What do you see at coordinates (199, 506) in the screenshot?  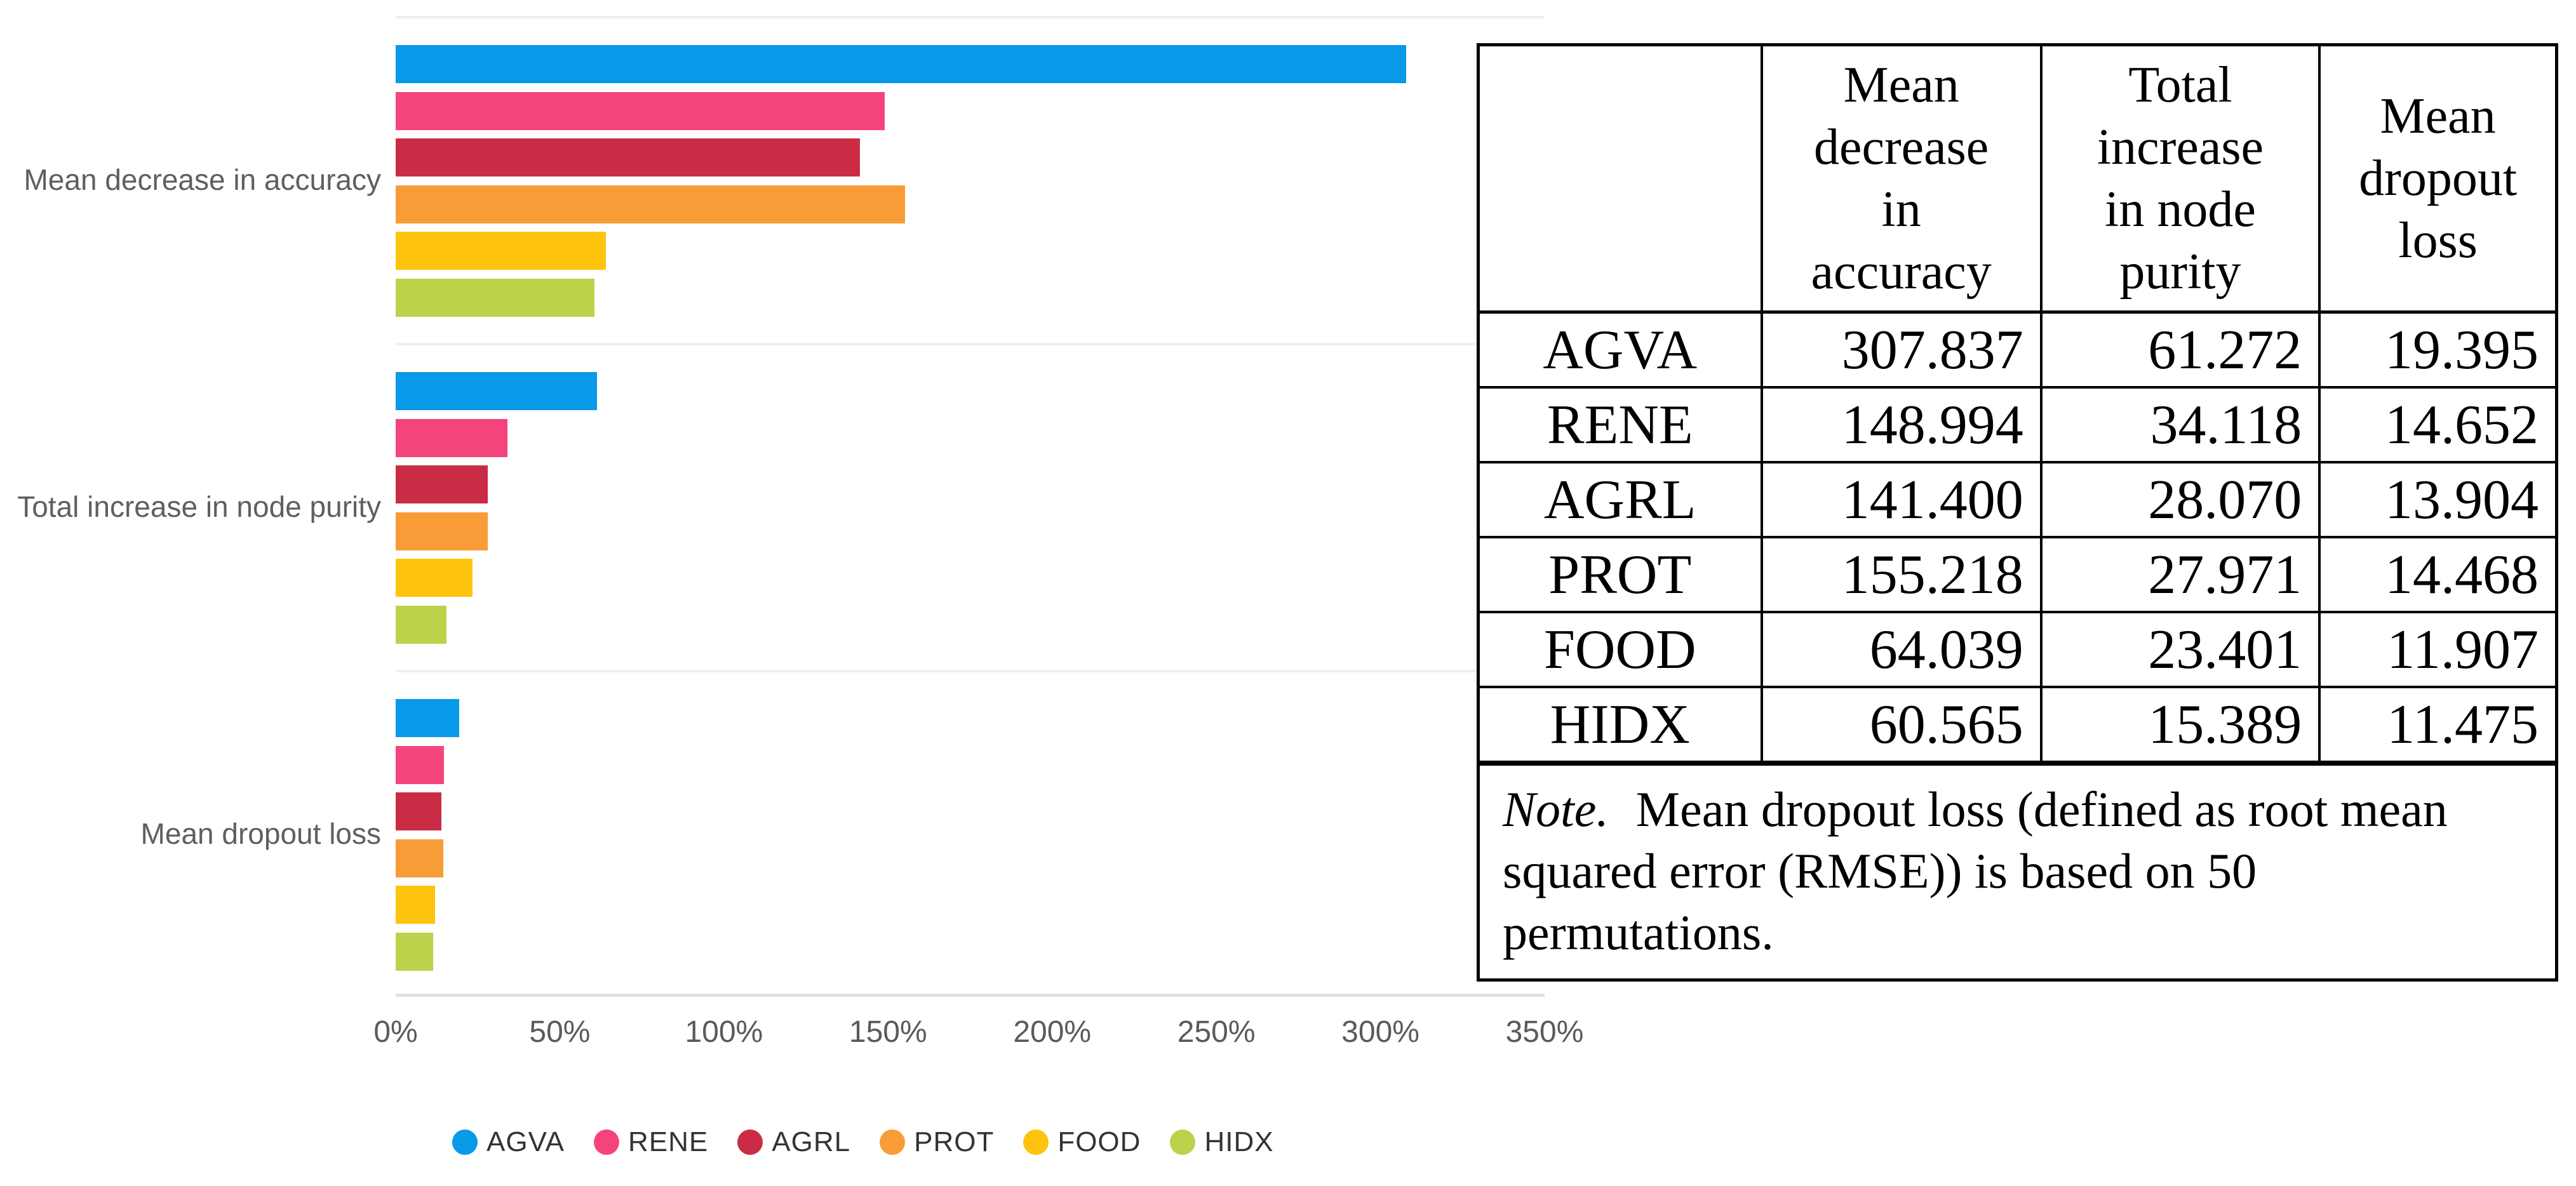 I see `category-label: Total increase in node purity` at bounding box center [199, 506].